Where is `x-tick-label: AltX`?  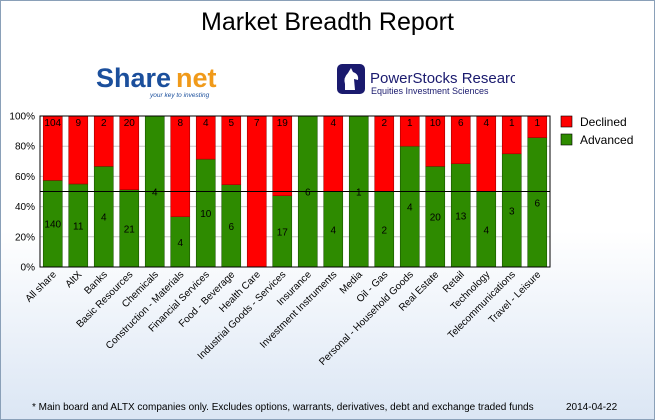 x-tick-label: AltX is located at coordinates (74, 279).